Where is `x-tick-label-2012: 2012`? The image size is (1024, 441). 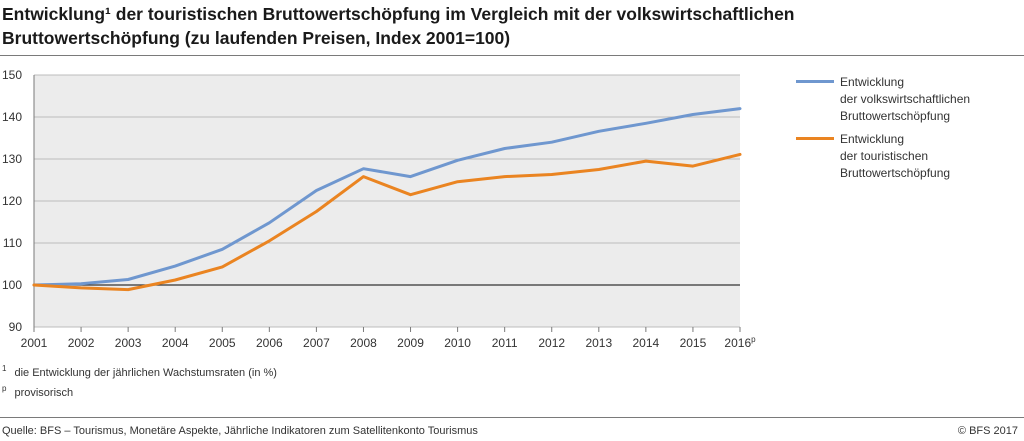 x-tick-label-2012: 2012 is located at coordinates (551, 343).